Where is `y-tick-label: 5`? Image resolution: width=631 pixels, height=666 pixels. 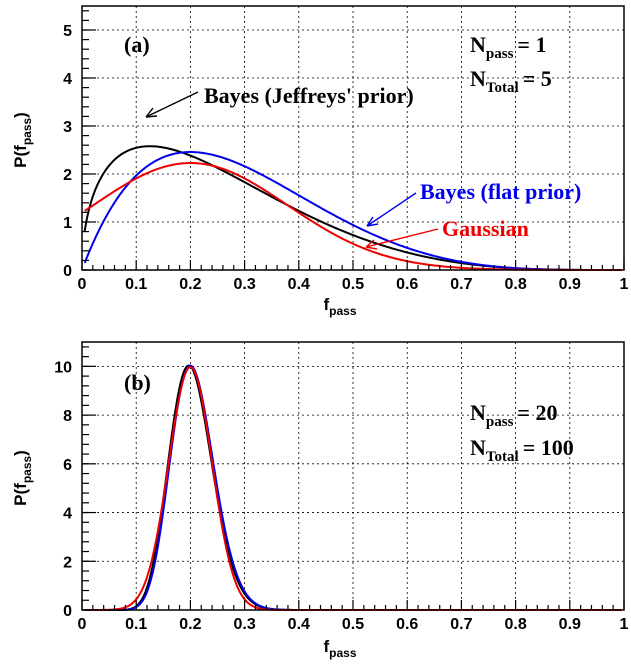 y-tick-label: 5 is located at coordinates (67, 31).